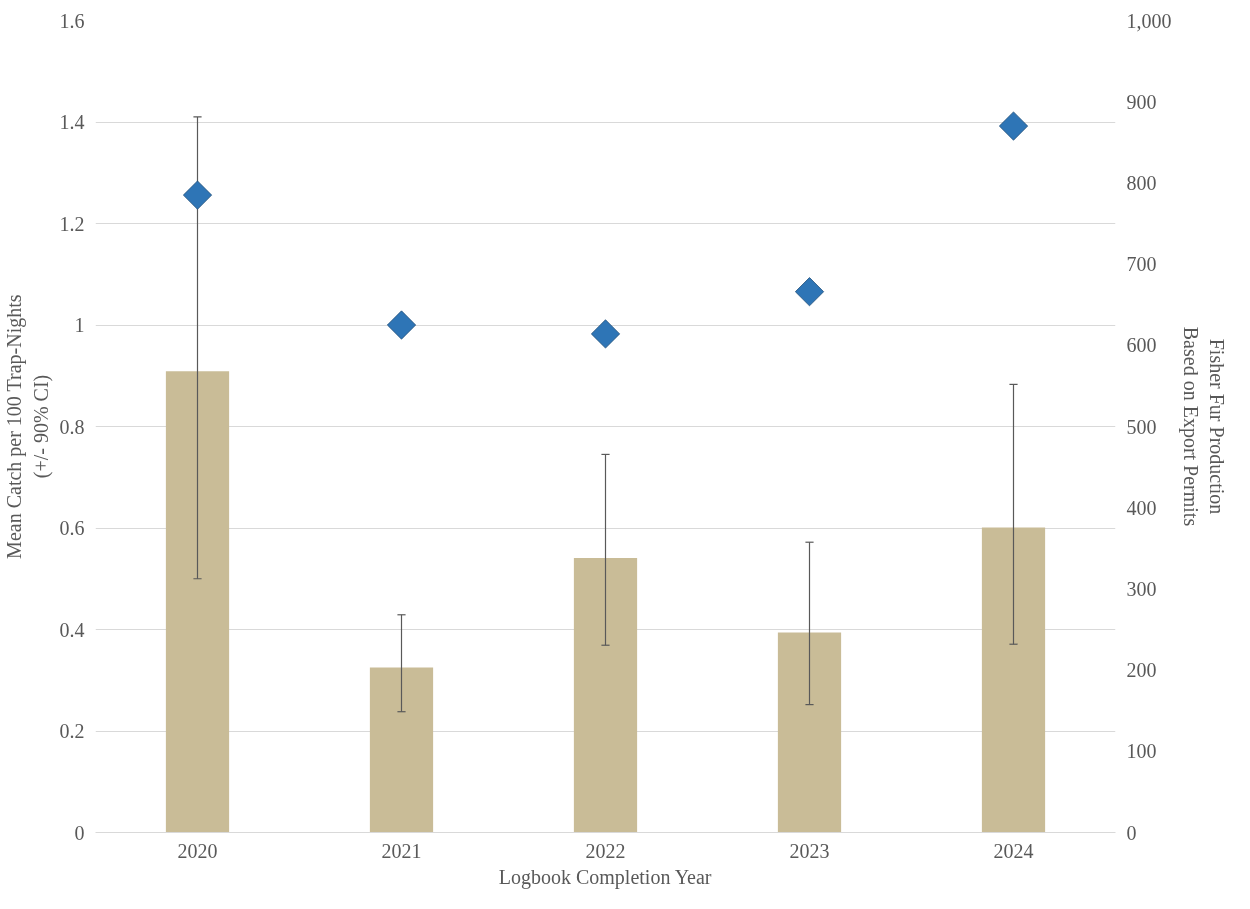 The width and height of the screenshot is (1250, 909). I want to click on y2-tick-label: 1,000, so click(1149, 20).